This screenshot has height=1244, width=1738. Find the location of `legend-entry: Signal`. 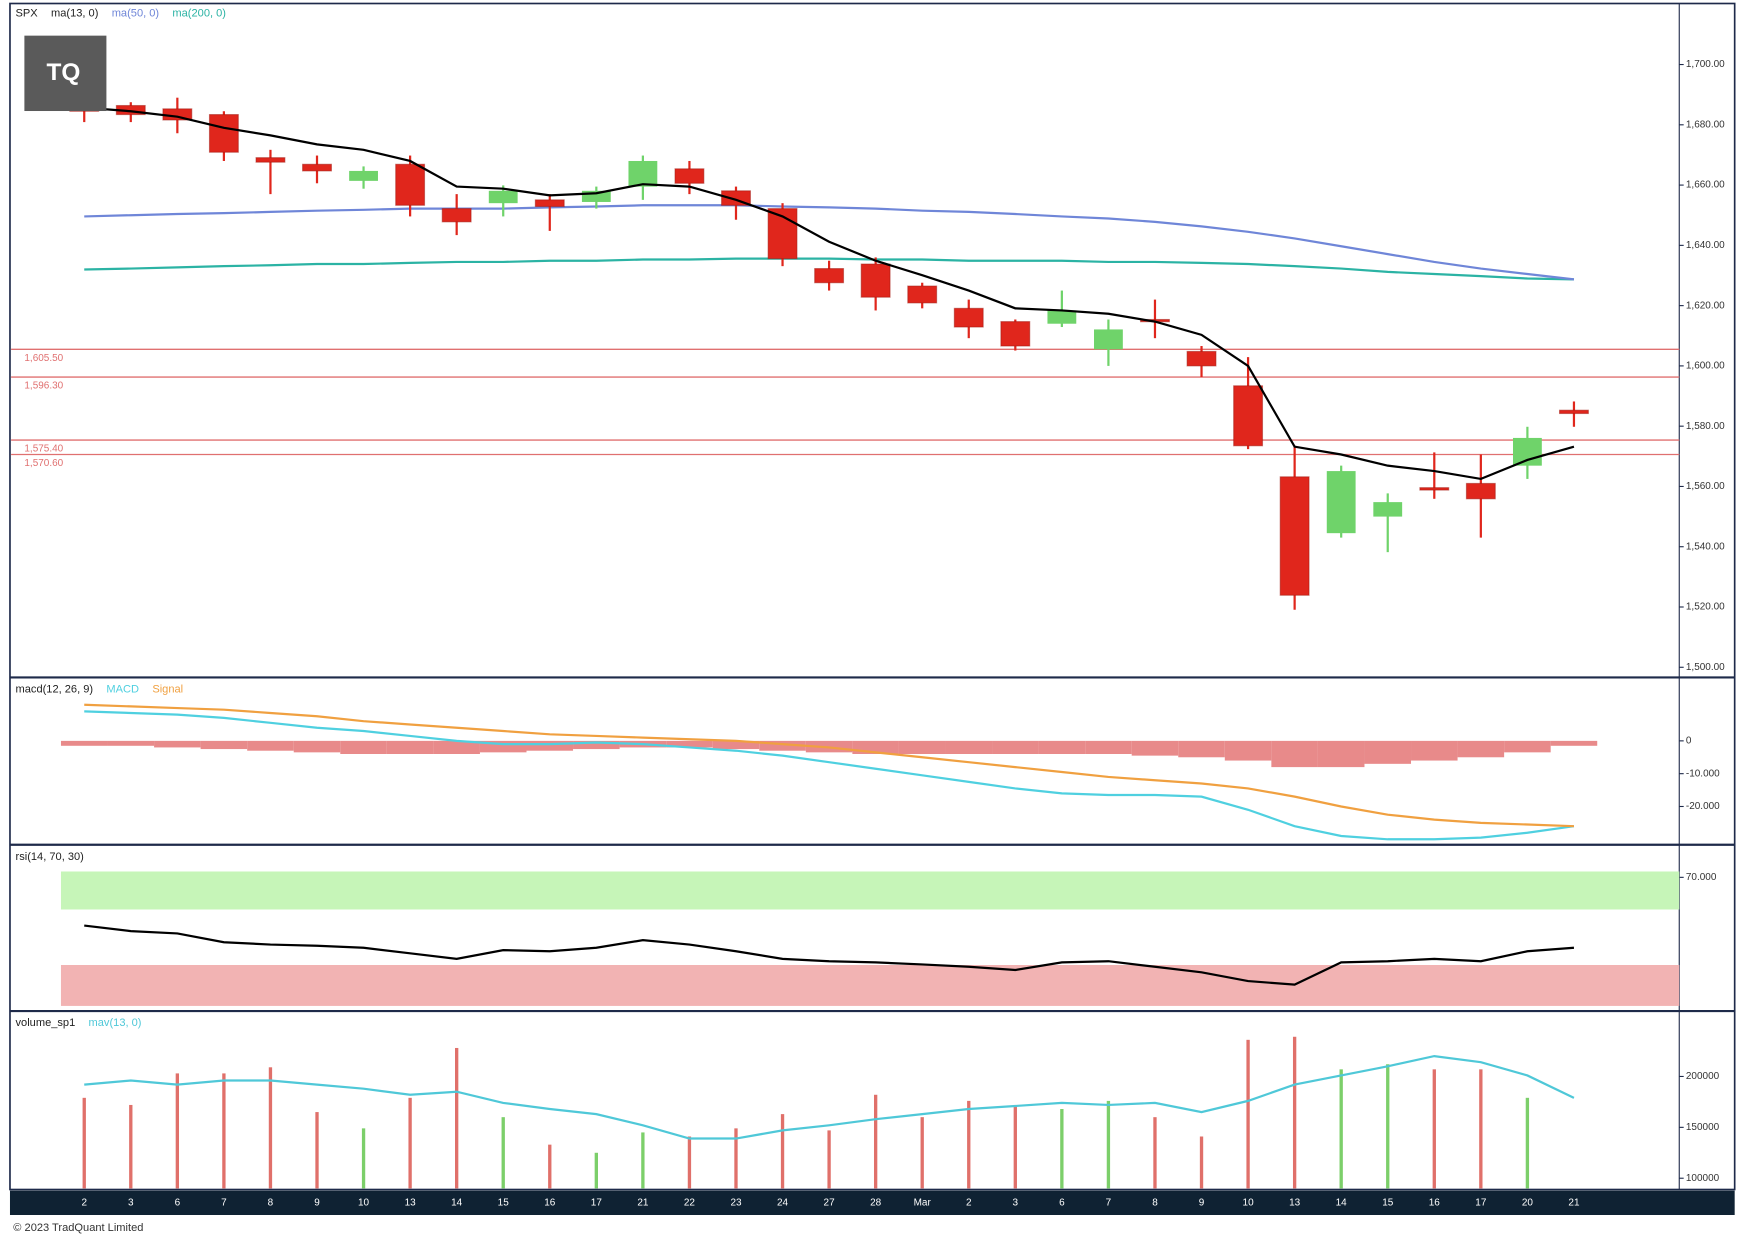

legend-entry: Signal is located at coordinates (167, 690).